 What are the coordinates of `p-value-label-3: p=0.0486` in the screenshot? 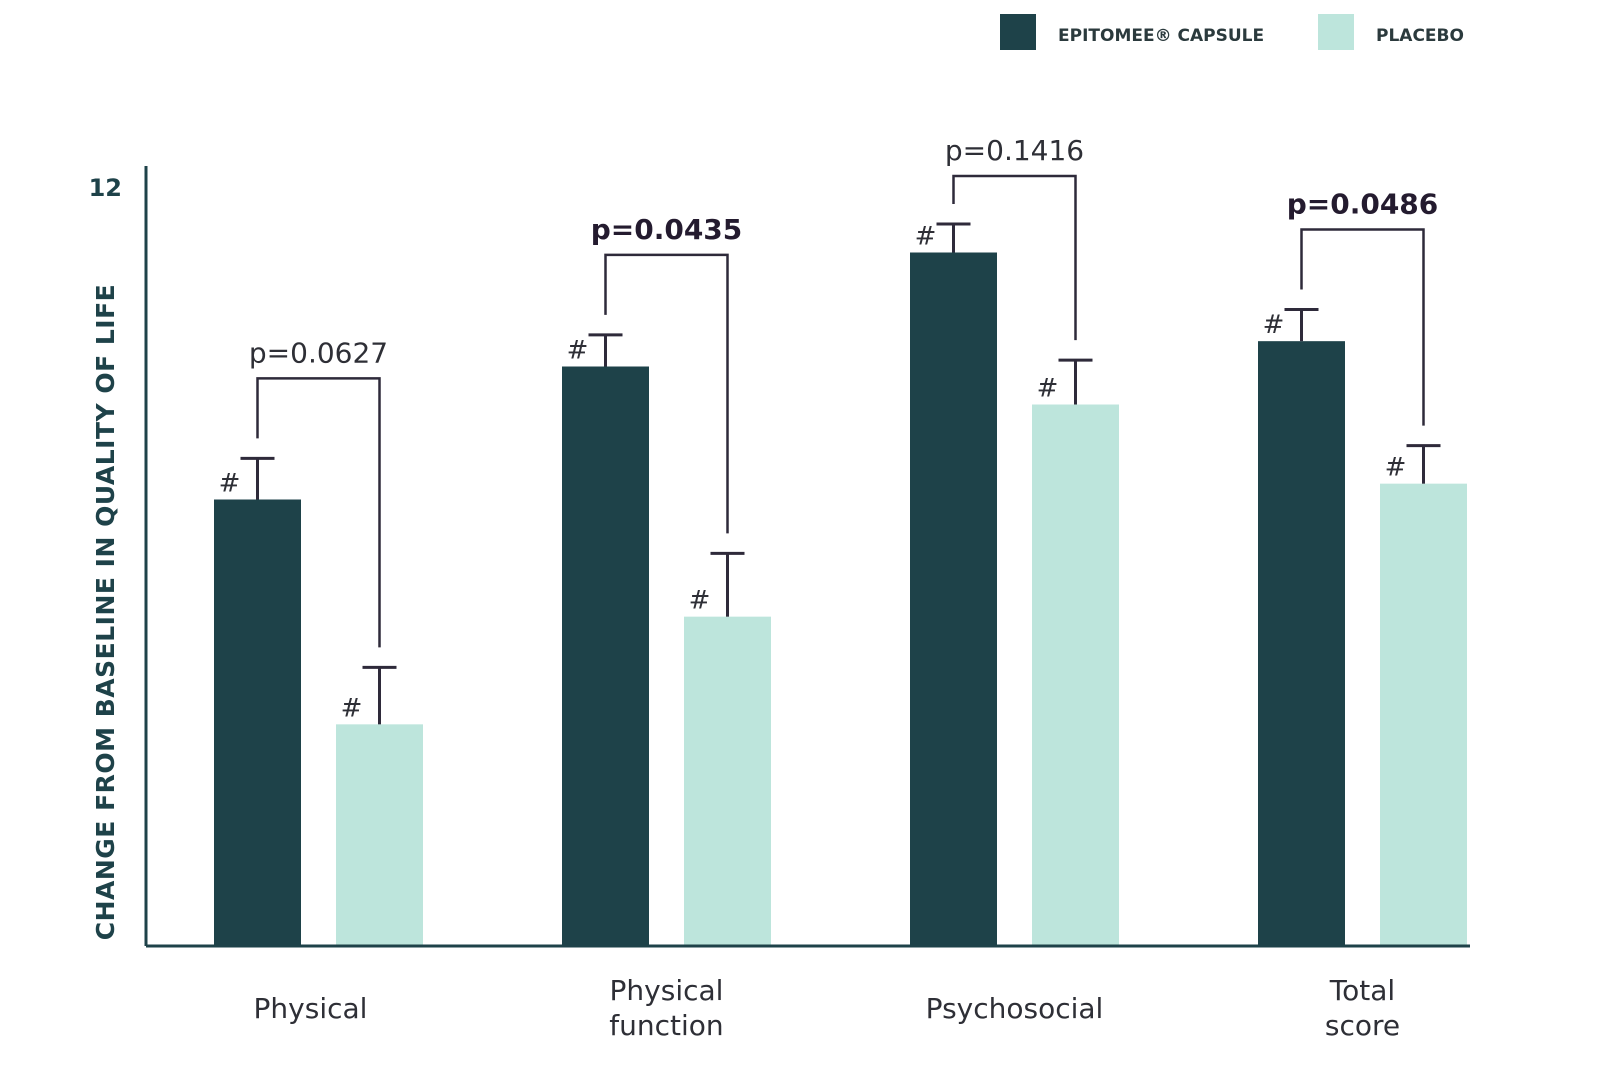 It's located at (1363, 204).